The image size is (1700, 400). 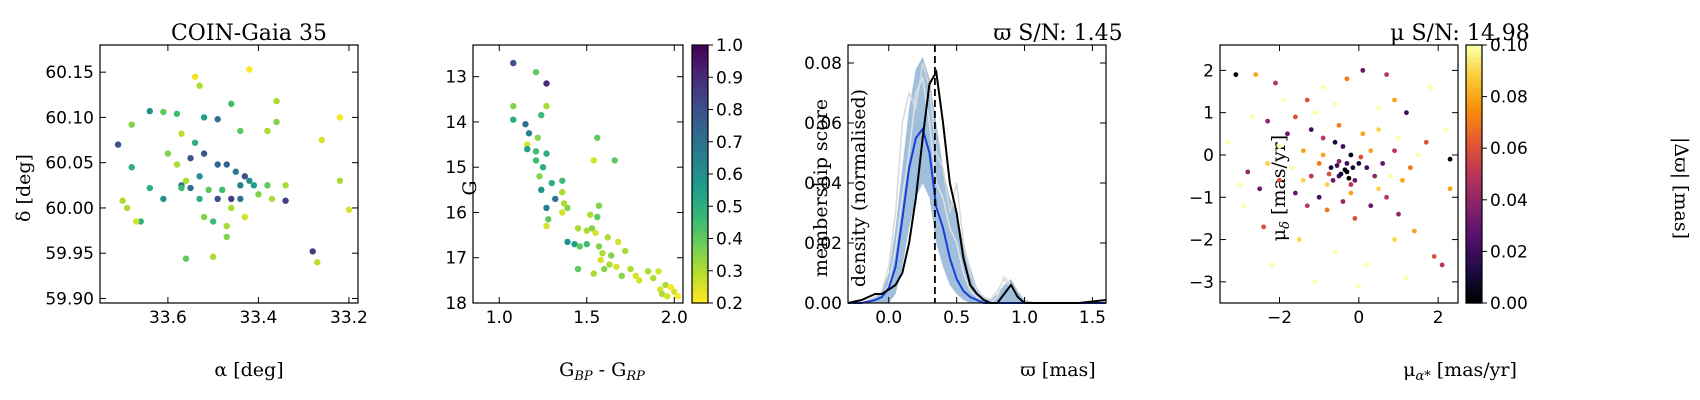 I want to click on colorbar-tick-label: 0.9, so click(x=729, y=78).